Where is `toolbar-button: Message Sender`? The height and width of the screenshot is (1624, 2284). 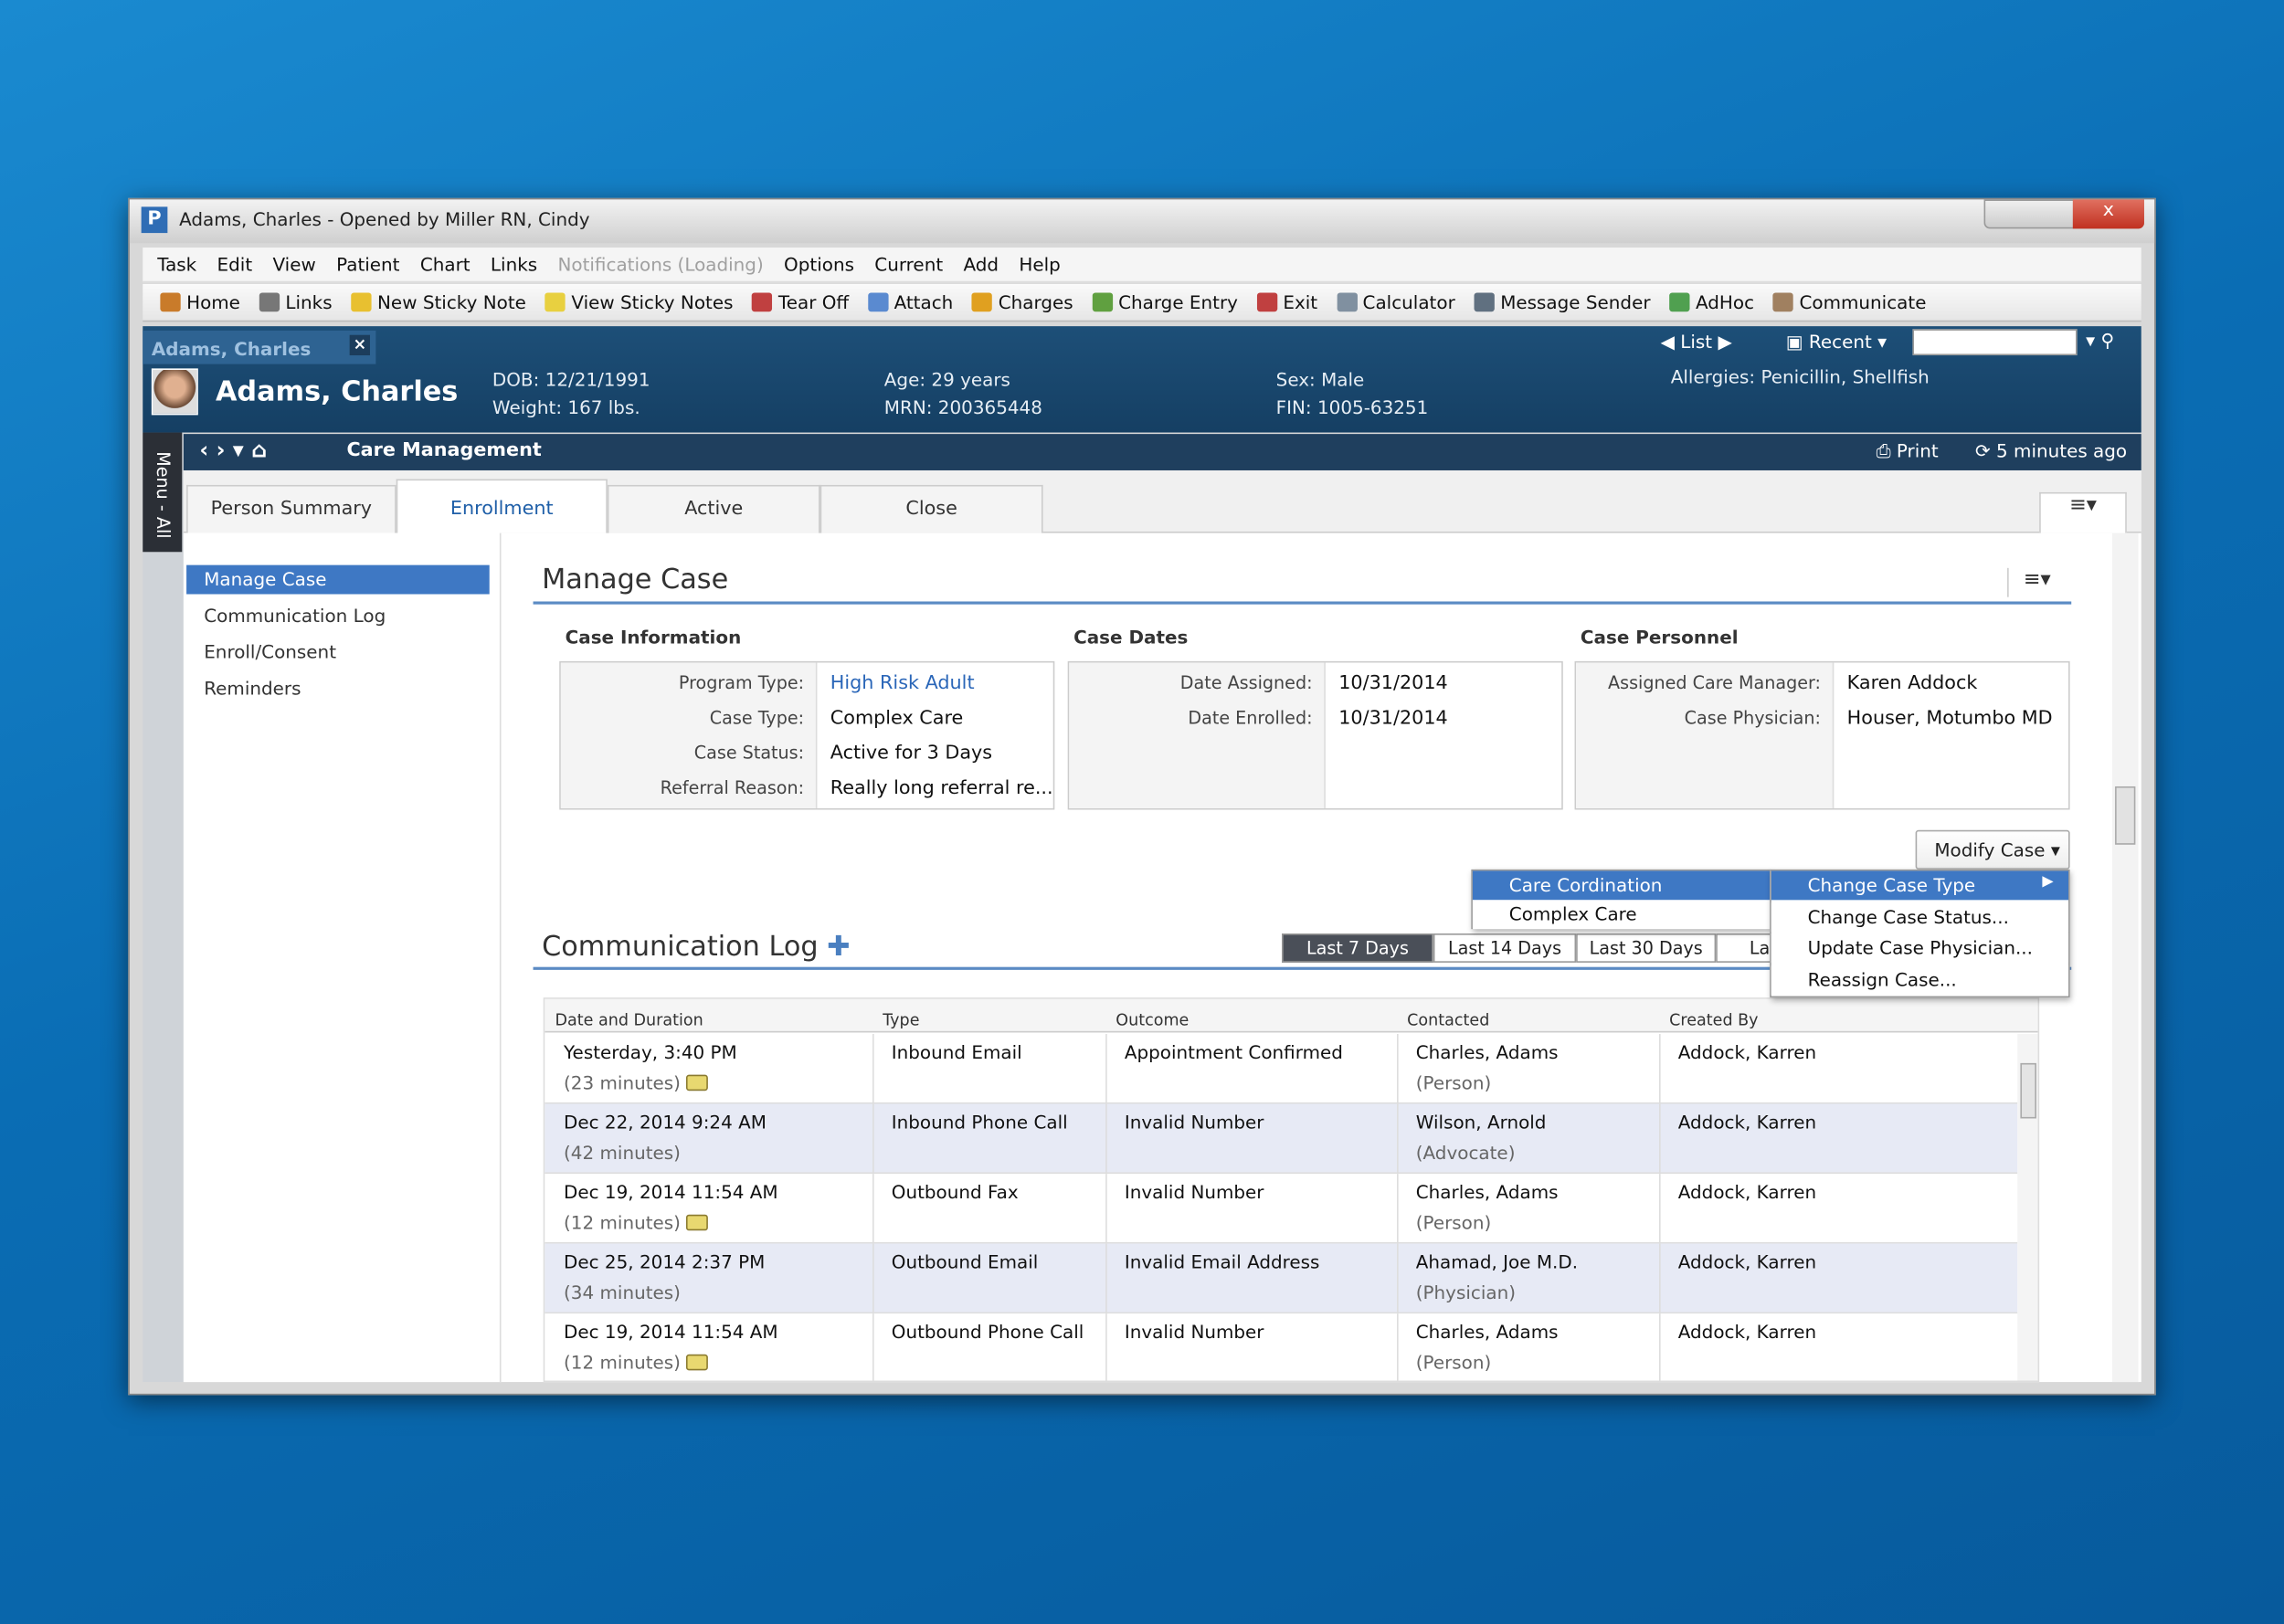
toolbar-button: Message Sender is located at coordinates (1562, 302).